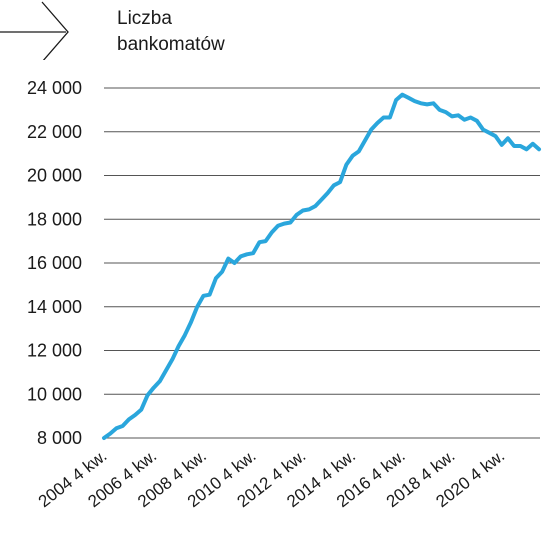 This screenshot has width=560, height=548. Describe the element at coordinates (171, 44) in the screenshot. I see `y-axis-label-line-2: bankomatów` at that location.